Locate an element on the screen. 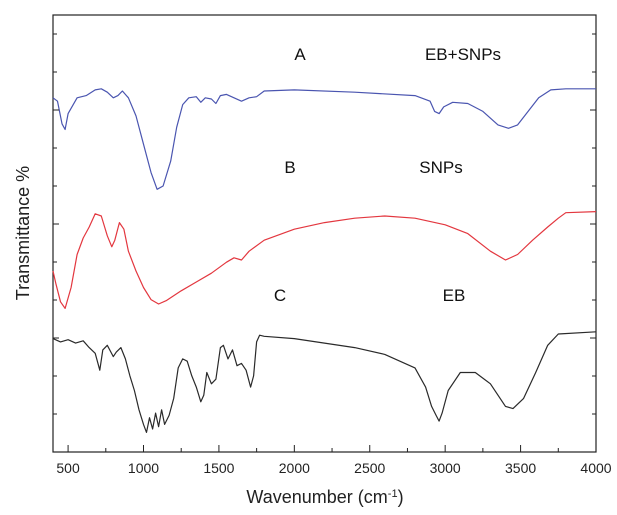 The height and width of the screenshot is (515, 617). x-tick-label-1500: 1500 is located at coordinates (218, 468).